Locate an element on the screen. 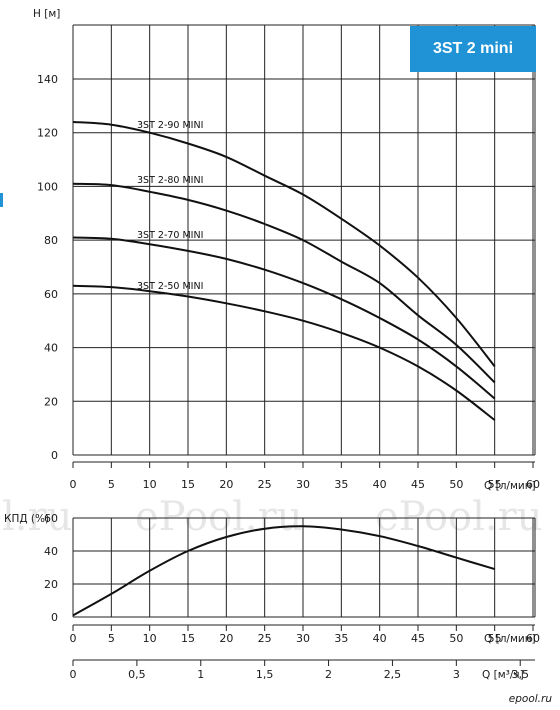 Image resolution: width=560 pixels, height=710 pixels. secondary-x-tick-label: 2,5 is located at coordinates (393, 674).